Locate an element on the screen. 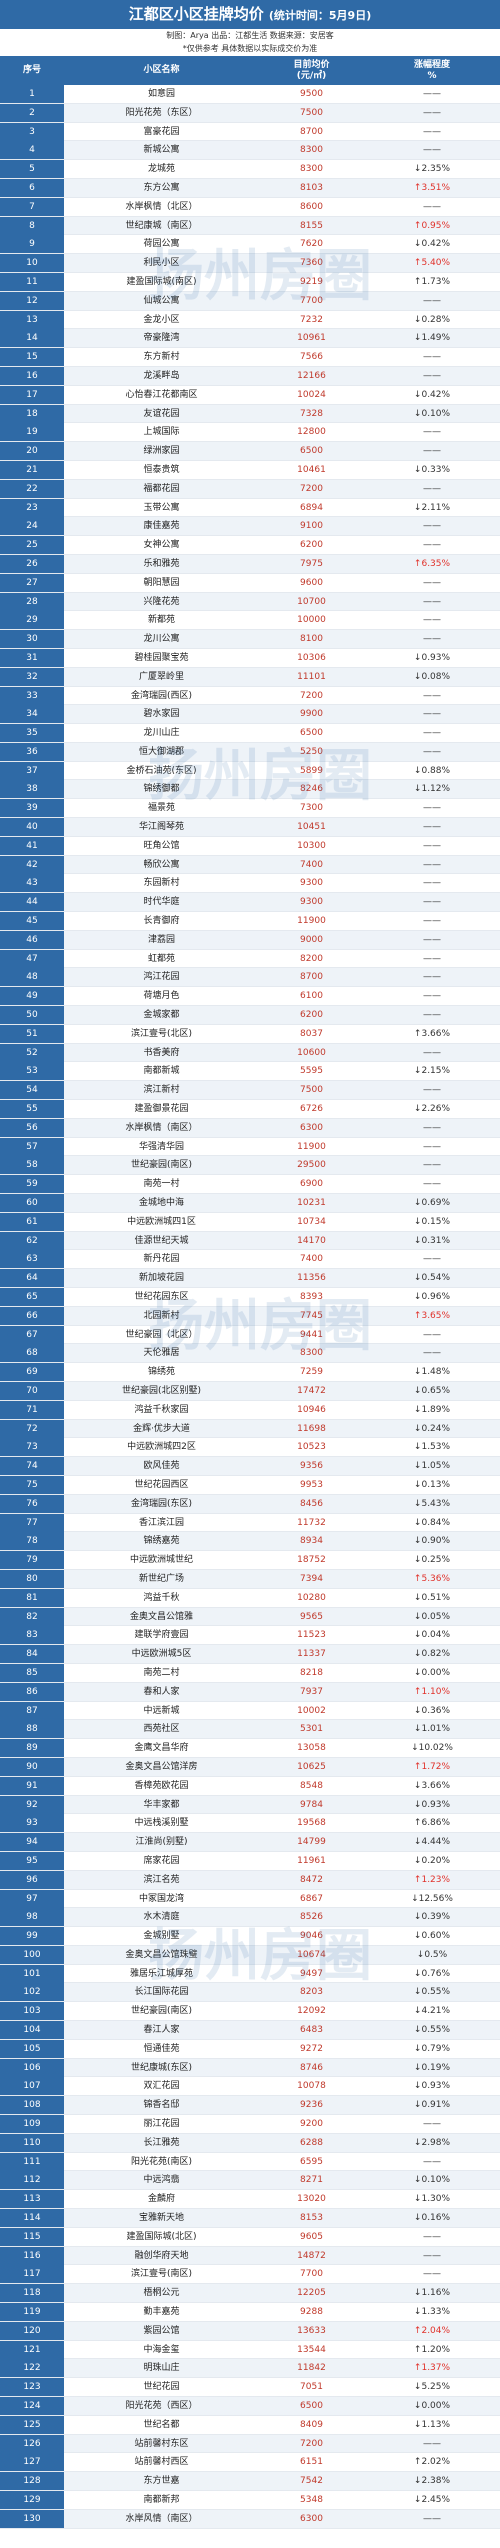 This screenshot has width=500, height=2548. cell-change: ↓0.84% is located at coordinates (432, 1522).